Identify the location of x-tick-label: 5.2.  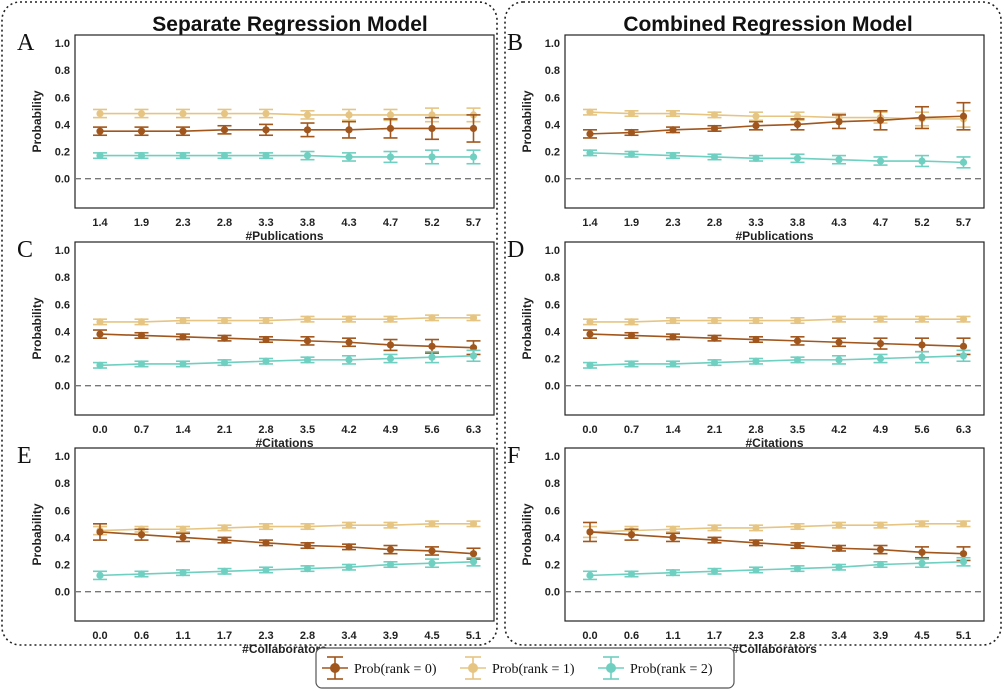
(921, 223).